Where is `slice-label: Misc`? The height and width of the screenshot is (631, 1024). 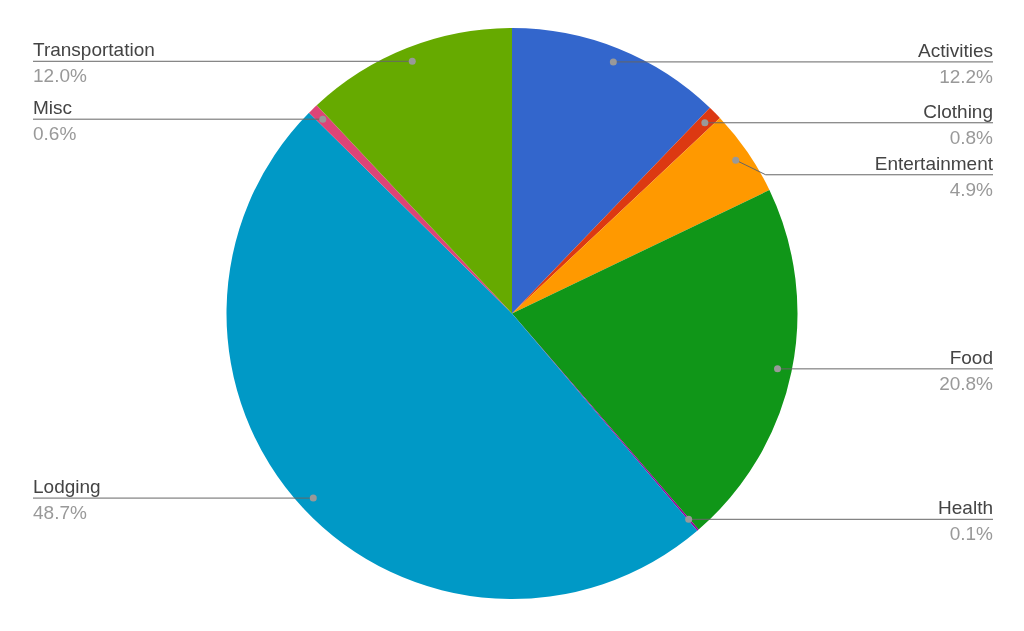 slice-label: Misc is located at coordinates (53, 108).